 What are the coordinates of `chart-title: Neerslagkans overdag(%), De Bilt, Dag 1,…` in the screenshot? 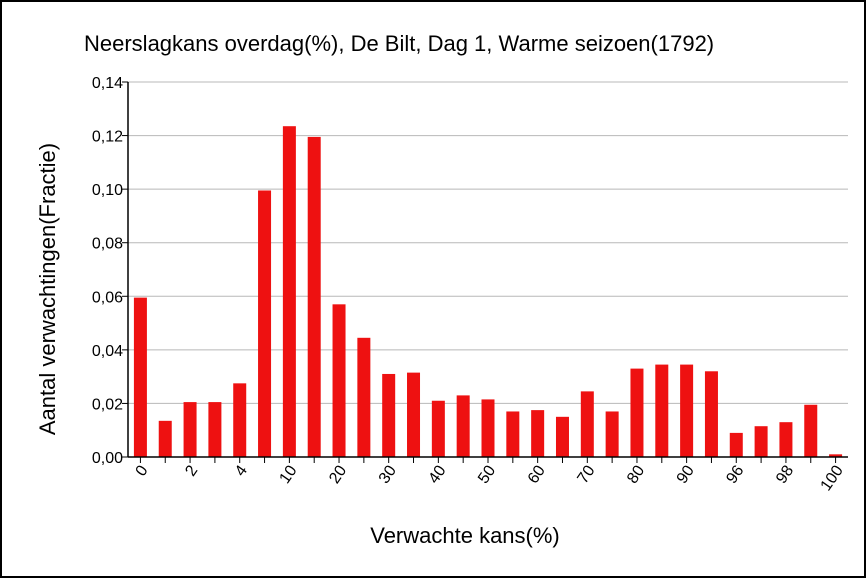 It's located at (399, 43).